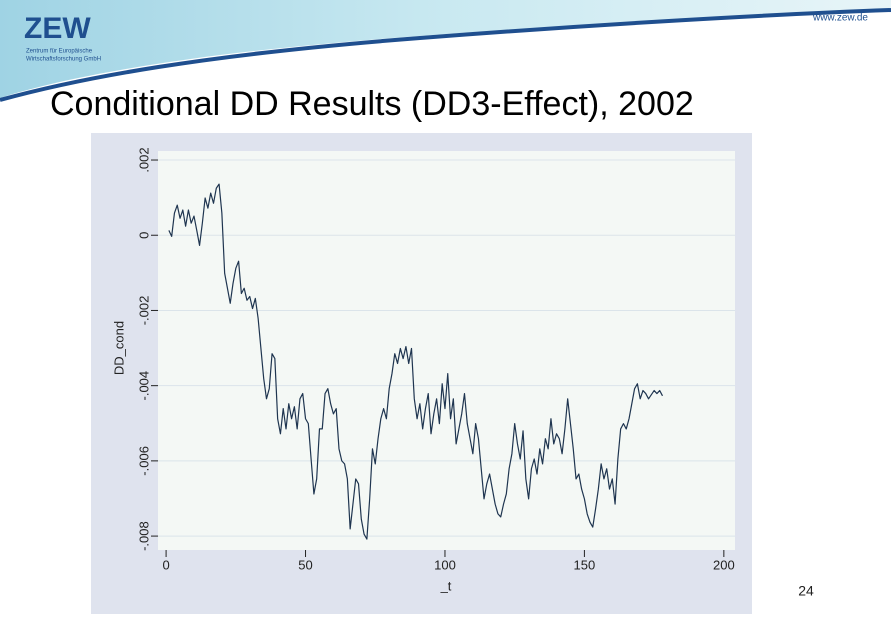 The width and height of the screenshot is (891, 630). Describe the element at coordinates (57, 28) in the screenshot. I see `logo: ZEW` at that location.